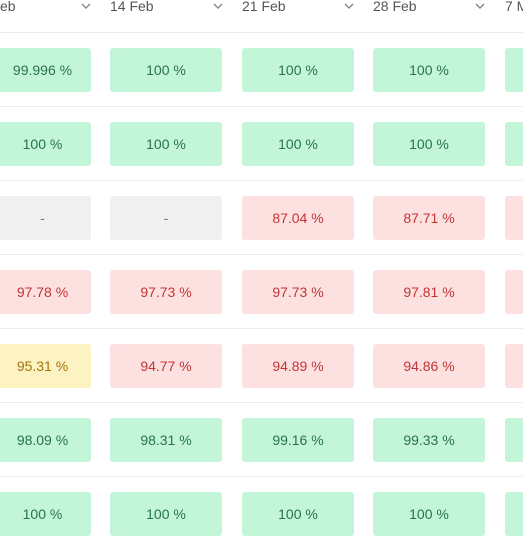  I want to click on metric-cell: 97.81 %, so click(429, 292).